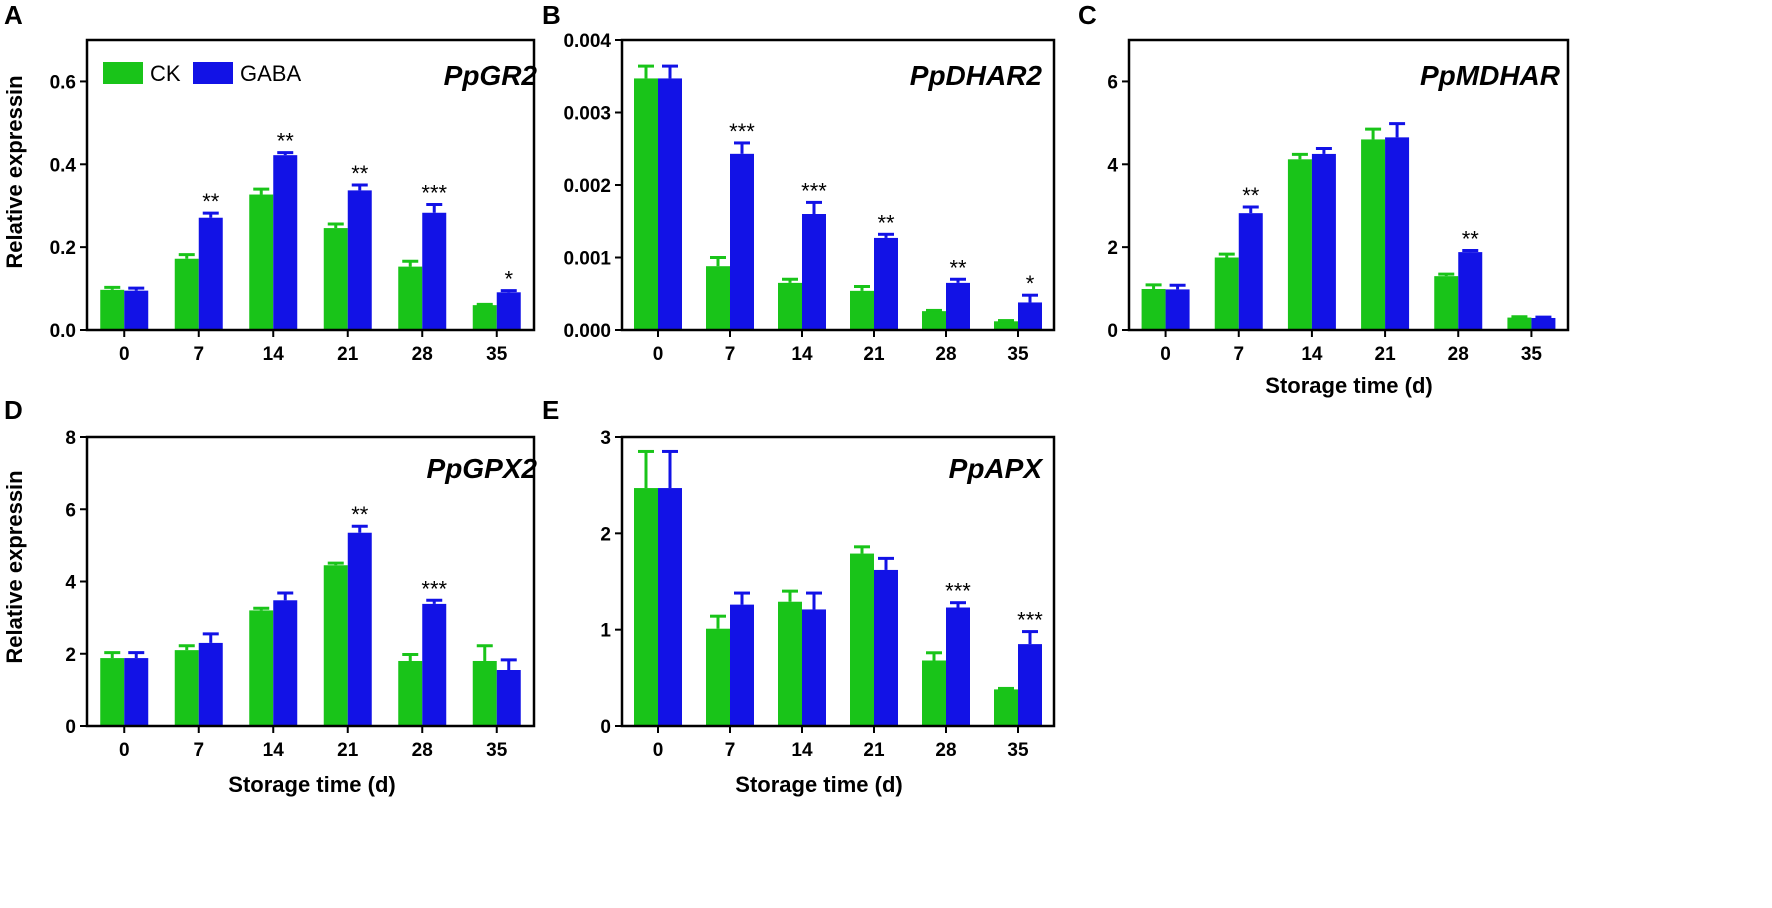  Describe the element at coordinates (491, 75) in the screenshot. I see `gene-title-a: PpGR2` at that location.